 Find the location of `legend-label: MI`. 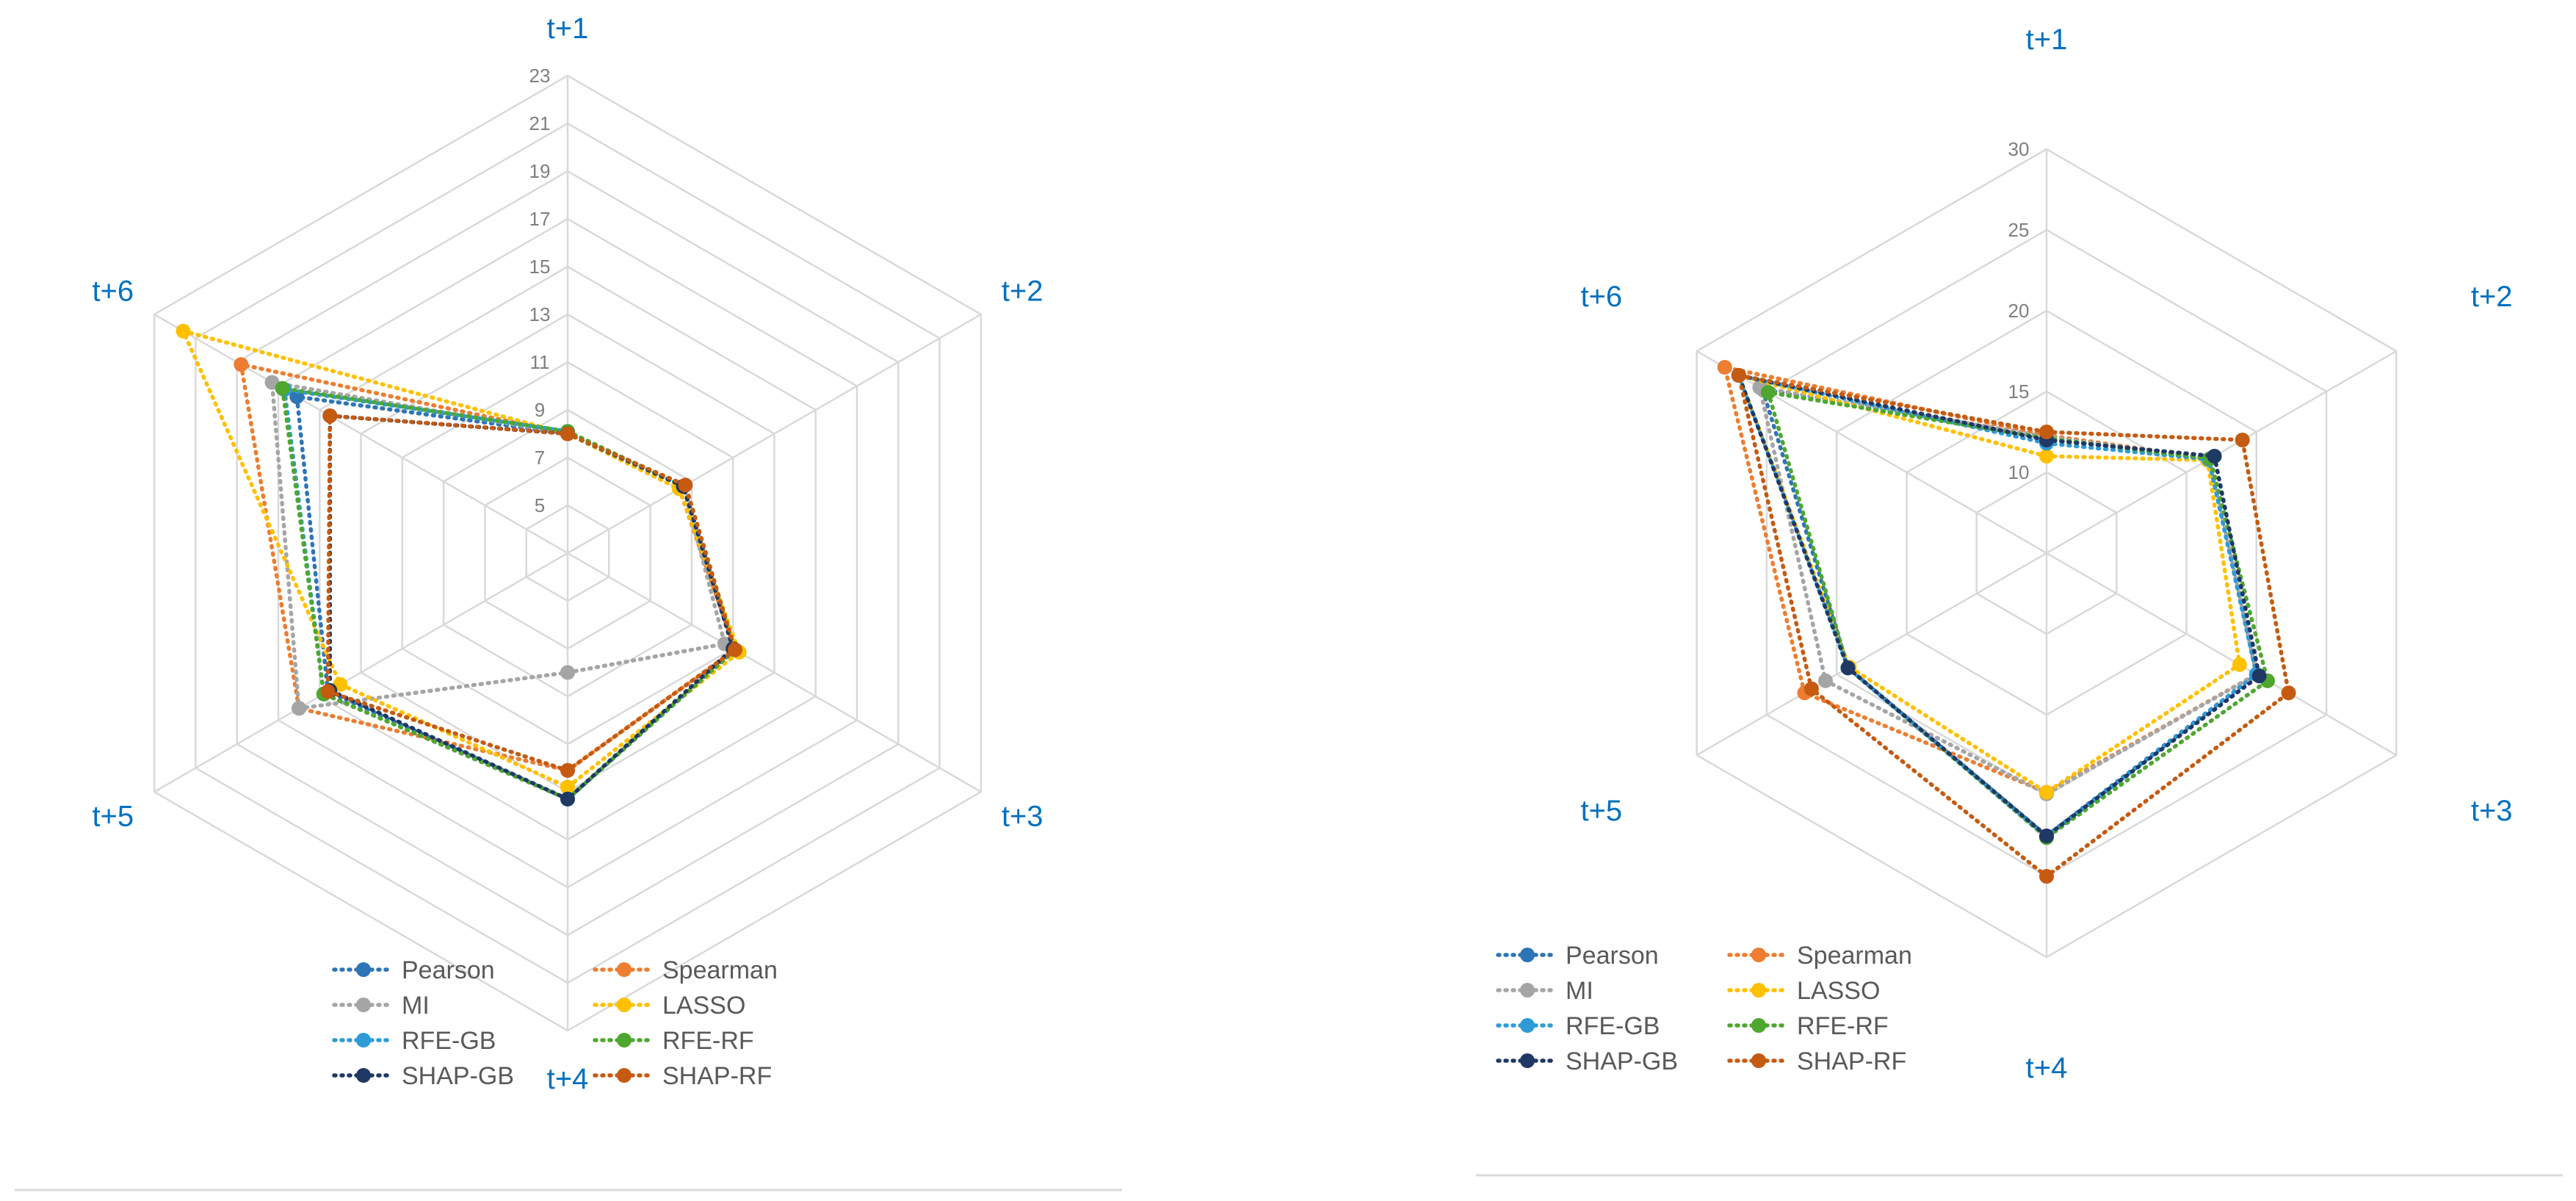

legend-label: MI is located at coordinates (416, 1006).